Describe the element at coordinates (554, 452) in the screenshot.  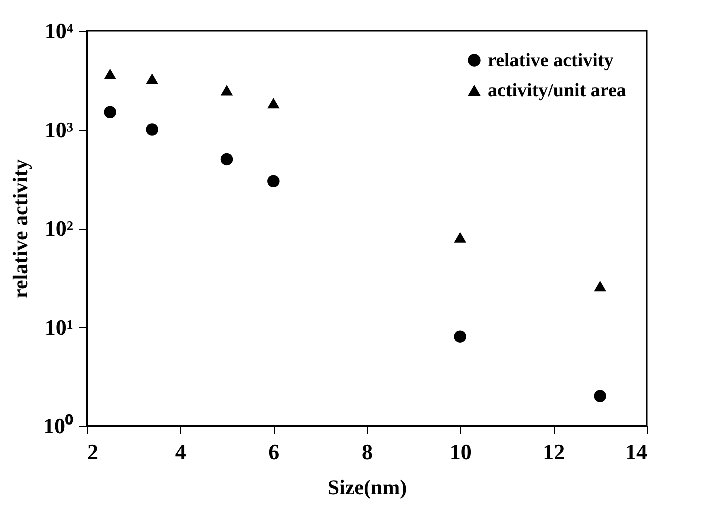
I see `x-tick-label: 12` at that location.